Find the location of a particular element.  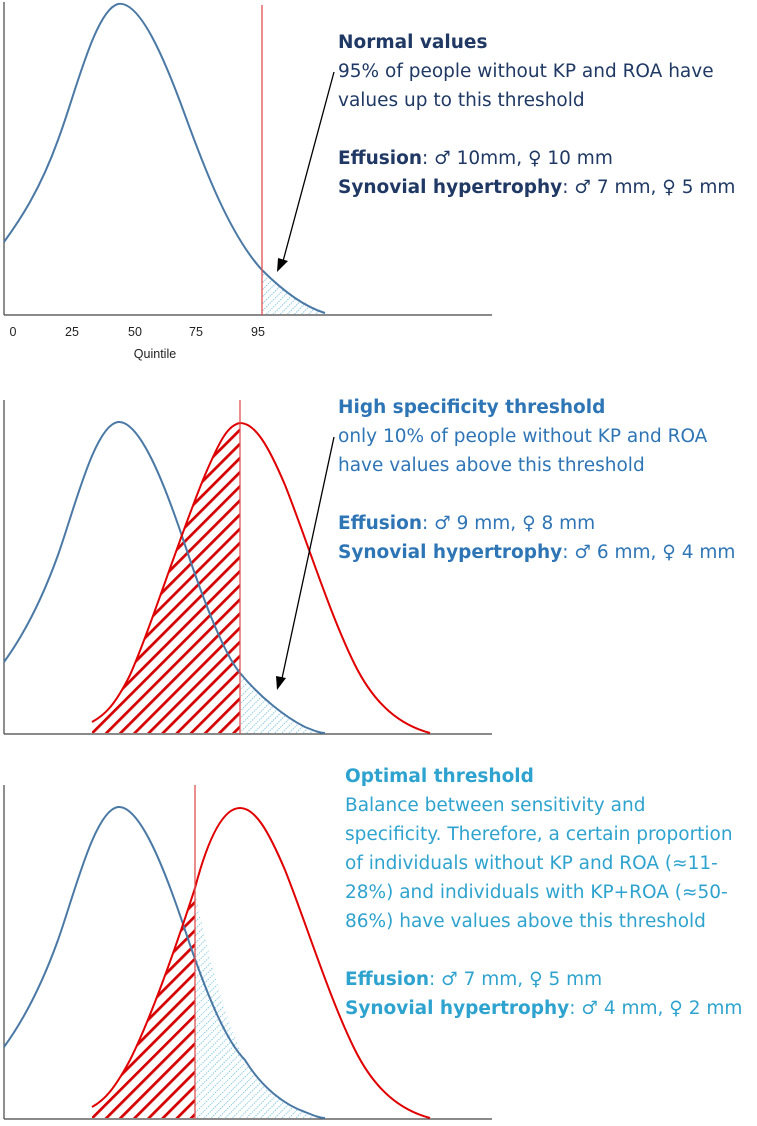

effusion-line: Effusion: ♂ 7 mm, ♀ 5 mm is located at coordinates (543, 979).